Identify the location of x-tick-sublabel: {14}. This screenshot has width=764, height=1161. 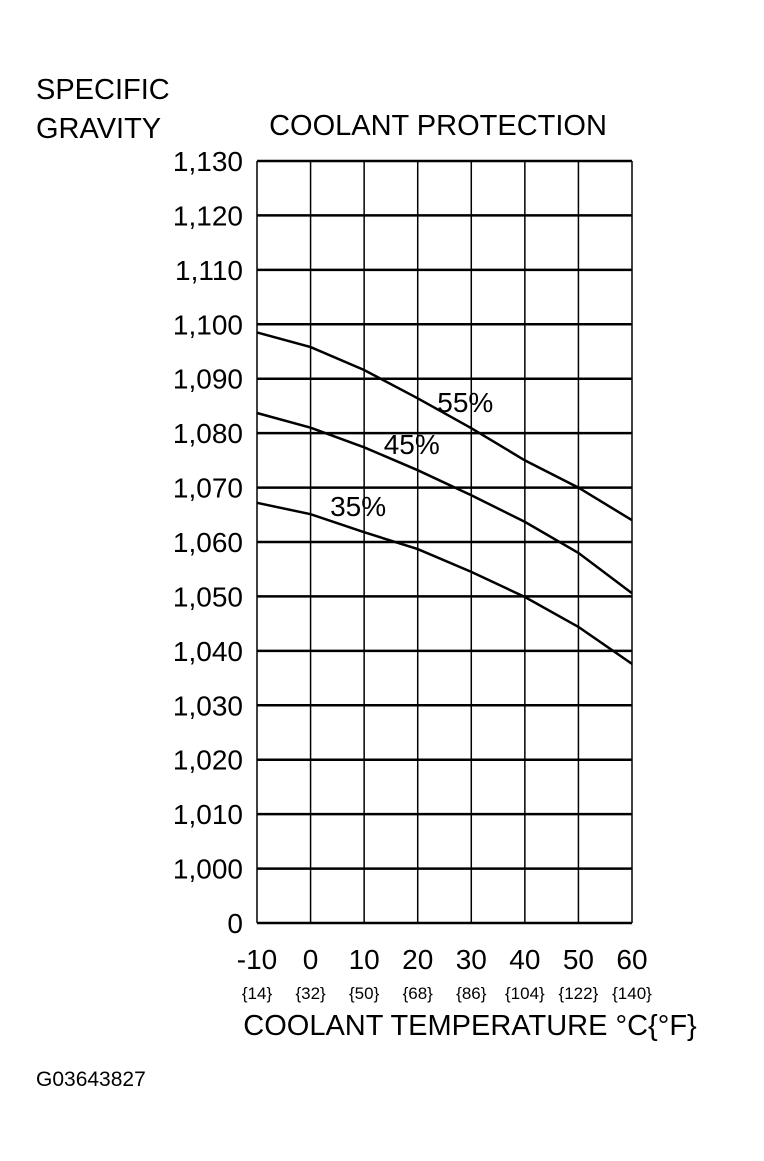
(257, 993).